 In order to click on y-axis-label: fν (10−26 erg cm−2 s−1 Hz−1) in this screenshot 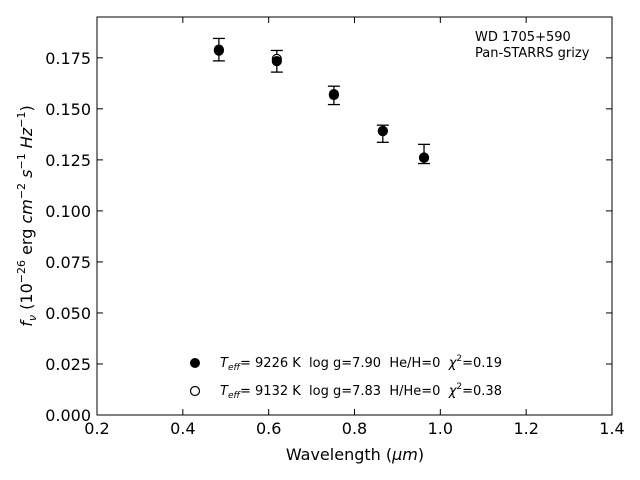, I will do `click(27, 215)`.